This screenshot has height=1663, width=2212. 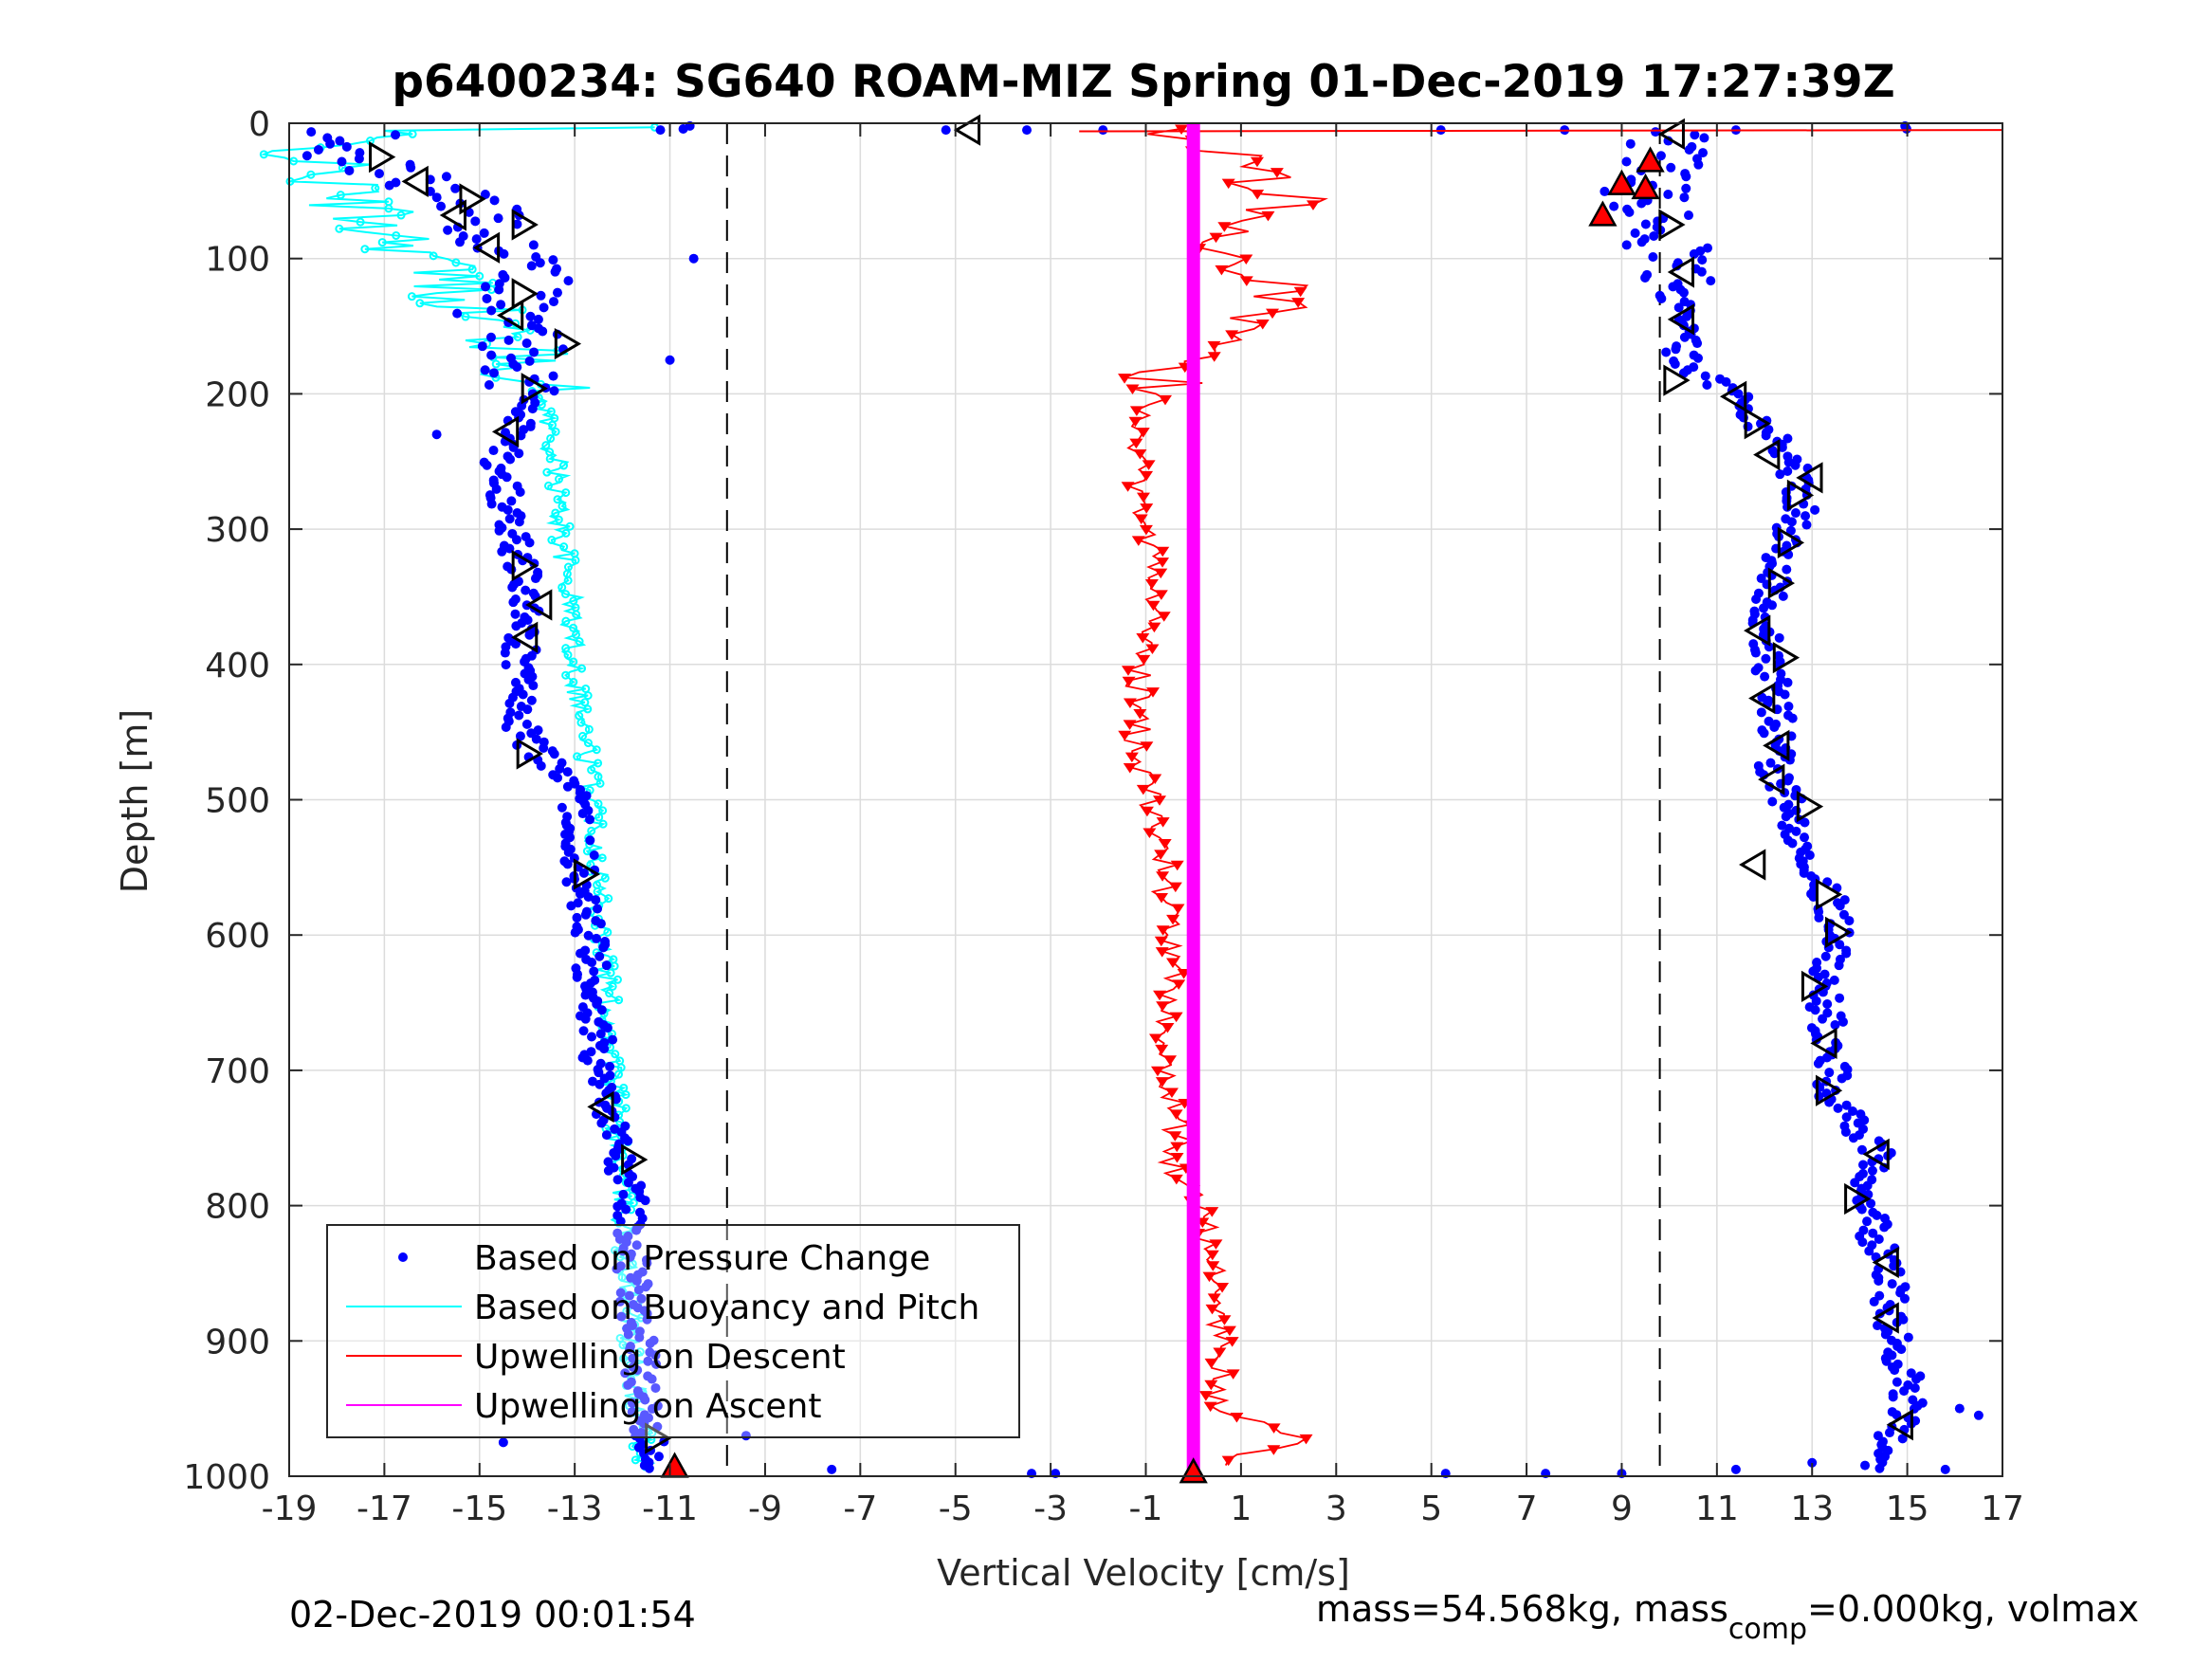 What do you see at coordinates (673, 1331) in the screenshot?
I see `legend-box` at bounding box center [673, 1331].